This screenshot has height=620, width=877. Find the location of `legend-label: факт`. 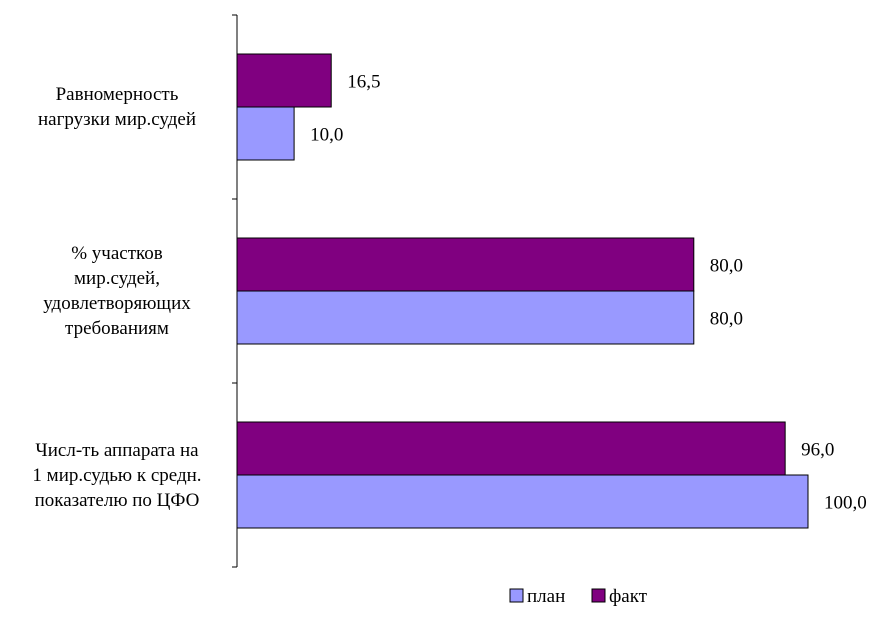

legend-label: факт is located at coordinates (628, 596).